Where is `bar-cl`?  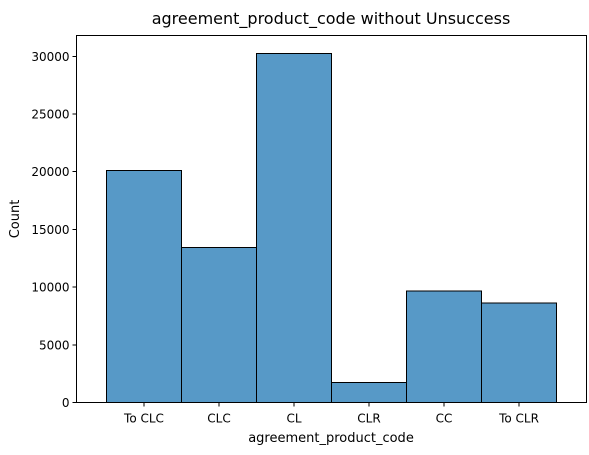 bar-cl is located at coordinates (294, 227).